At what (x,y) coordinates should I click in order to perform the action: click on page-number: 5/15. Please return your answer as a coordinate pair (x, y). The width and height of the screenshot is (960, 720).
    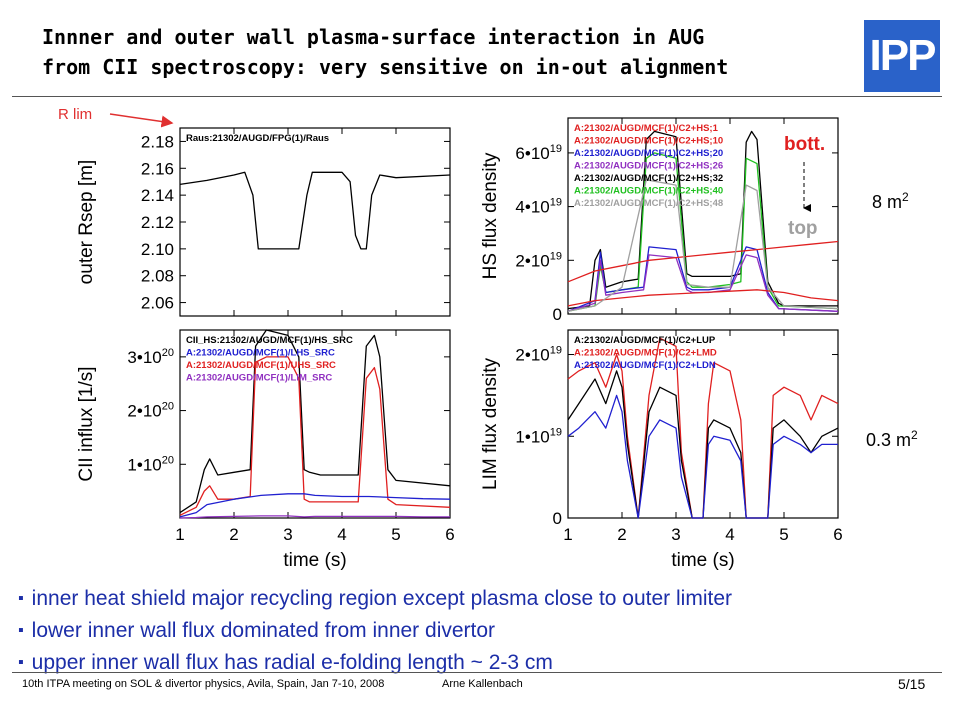
    Looking at the image, I should click on (912, 684).